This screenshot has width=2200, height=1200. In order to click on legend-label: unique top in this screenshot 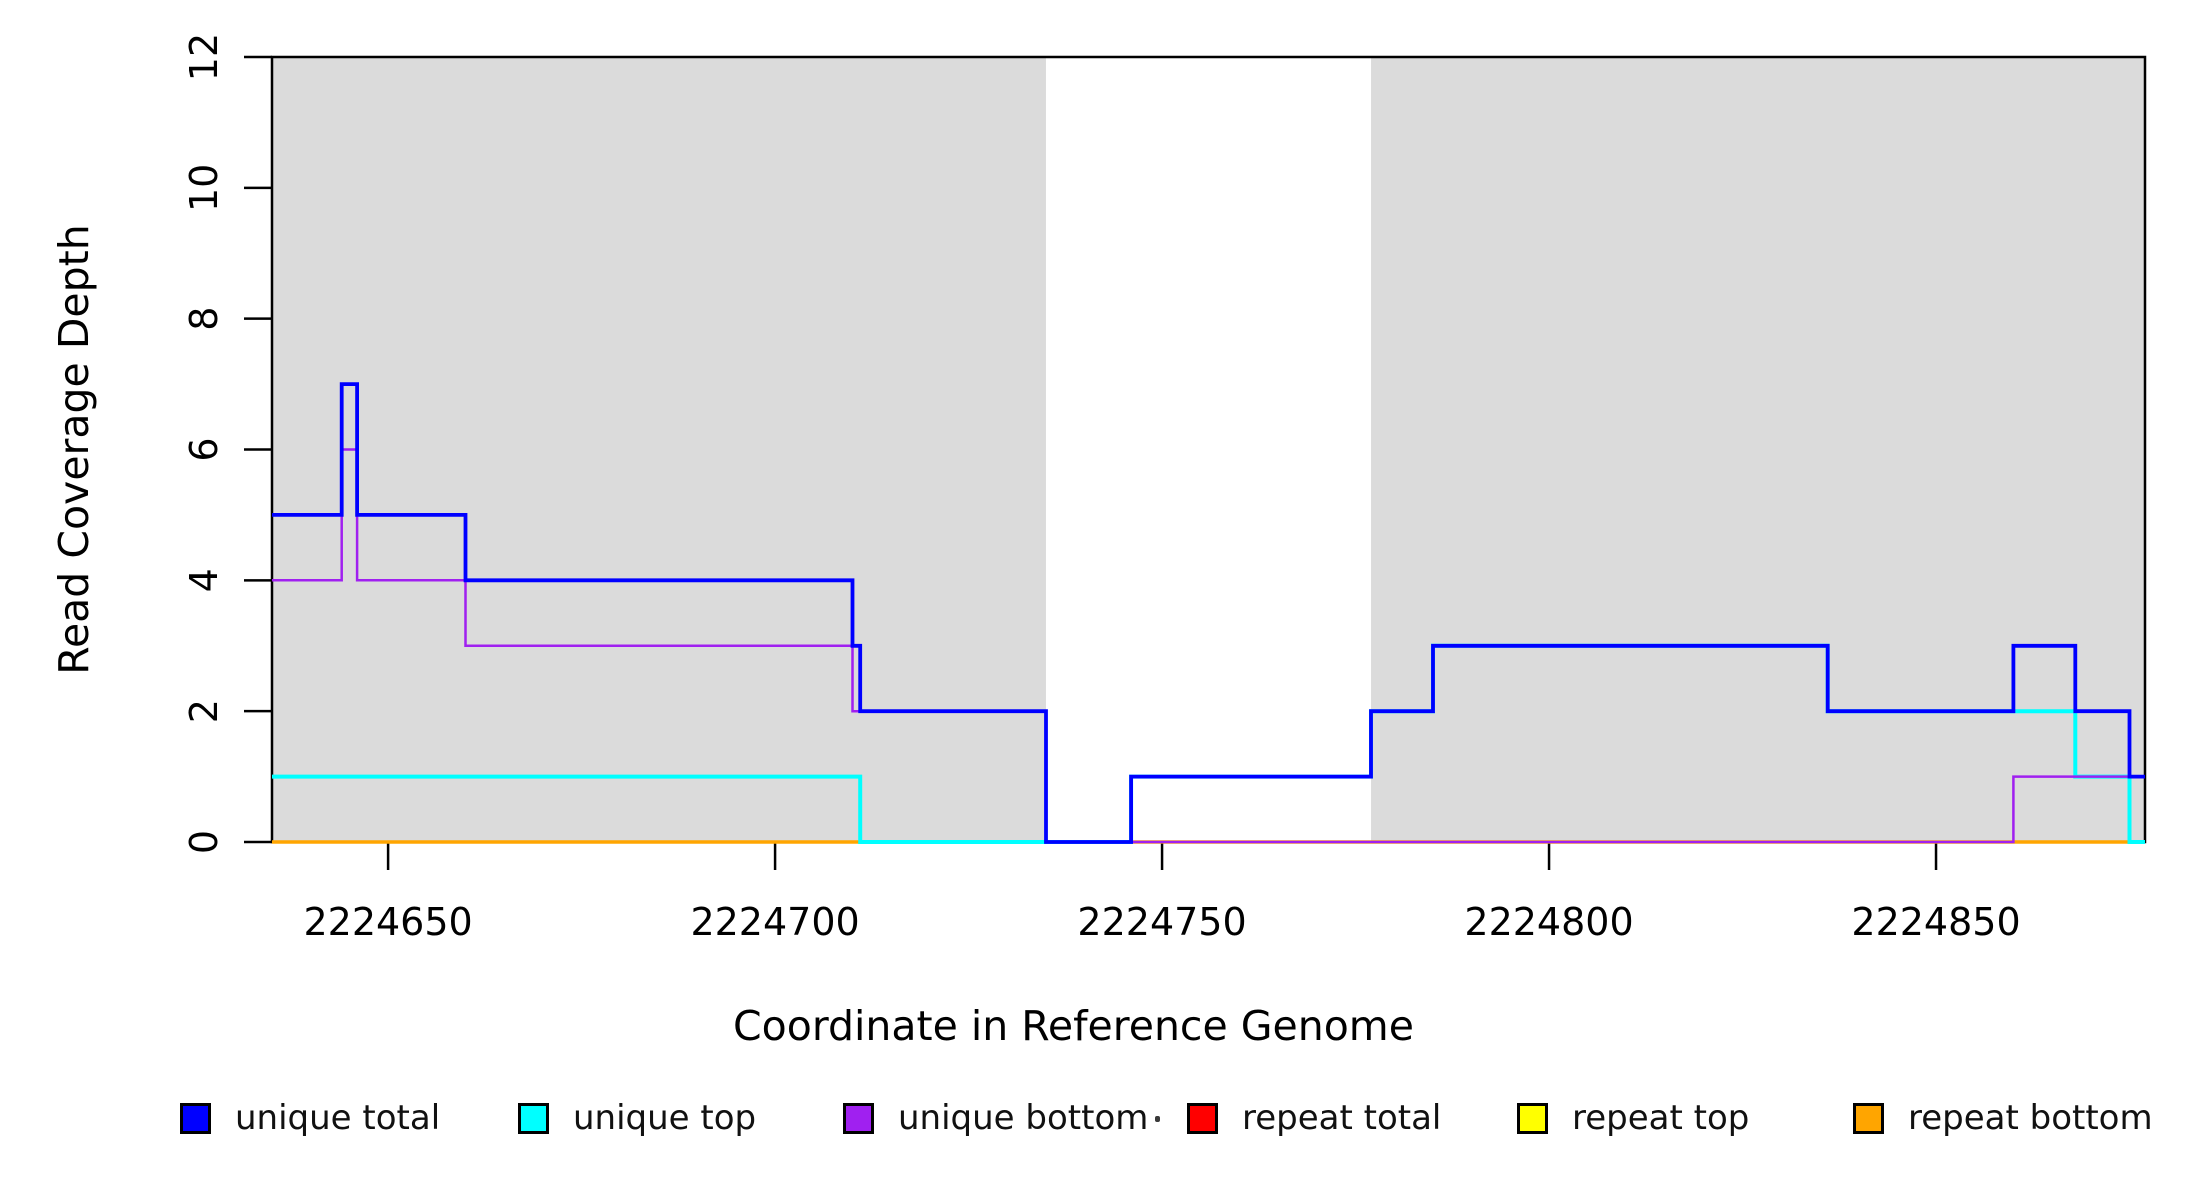, I will do `click(665, 1118)`.